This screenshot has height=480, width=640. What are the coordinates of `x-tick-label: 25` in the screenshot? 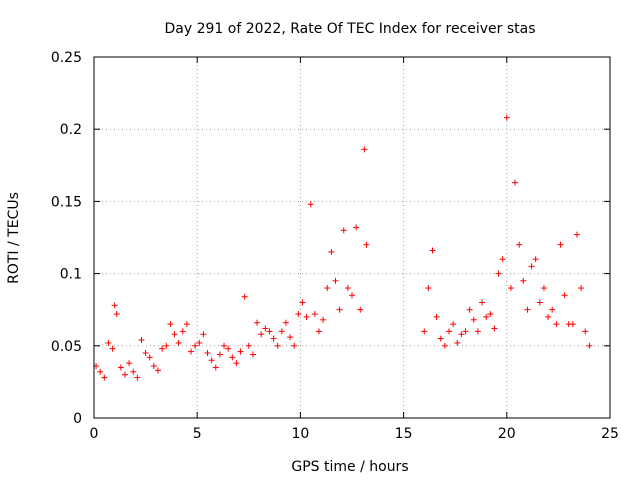 It's located at (610, 434).